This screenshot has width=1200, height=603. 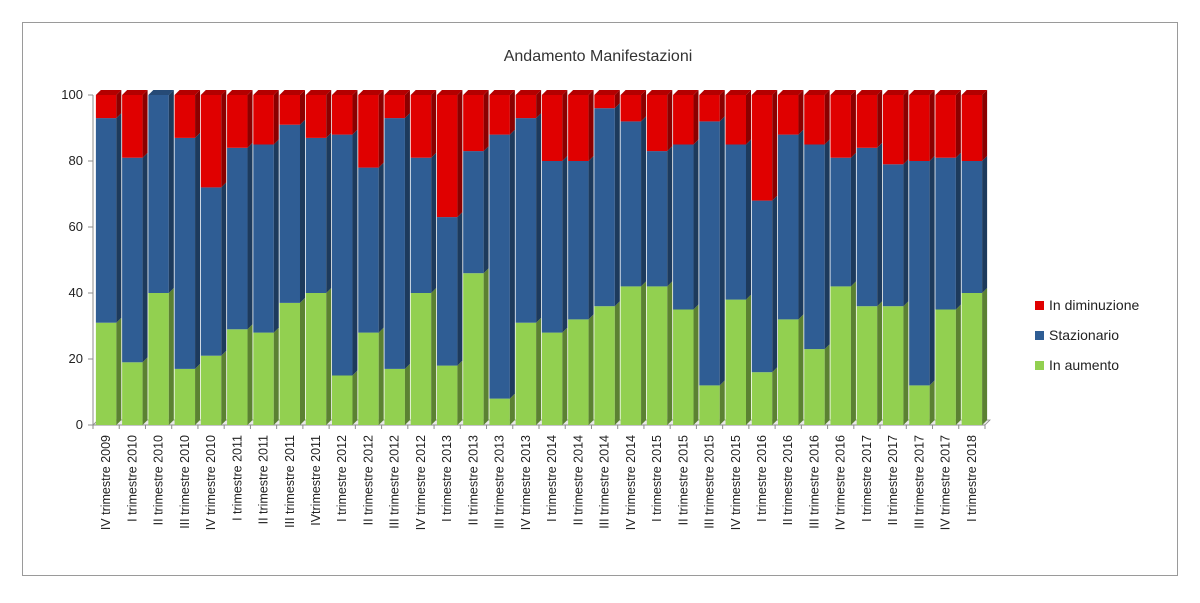 What do you see at coordinates (342, 478) in the screenshot?
I see `x-tick-label: I trimestre 2012` at bounding box center [342, 478].